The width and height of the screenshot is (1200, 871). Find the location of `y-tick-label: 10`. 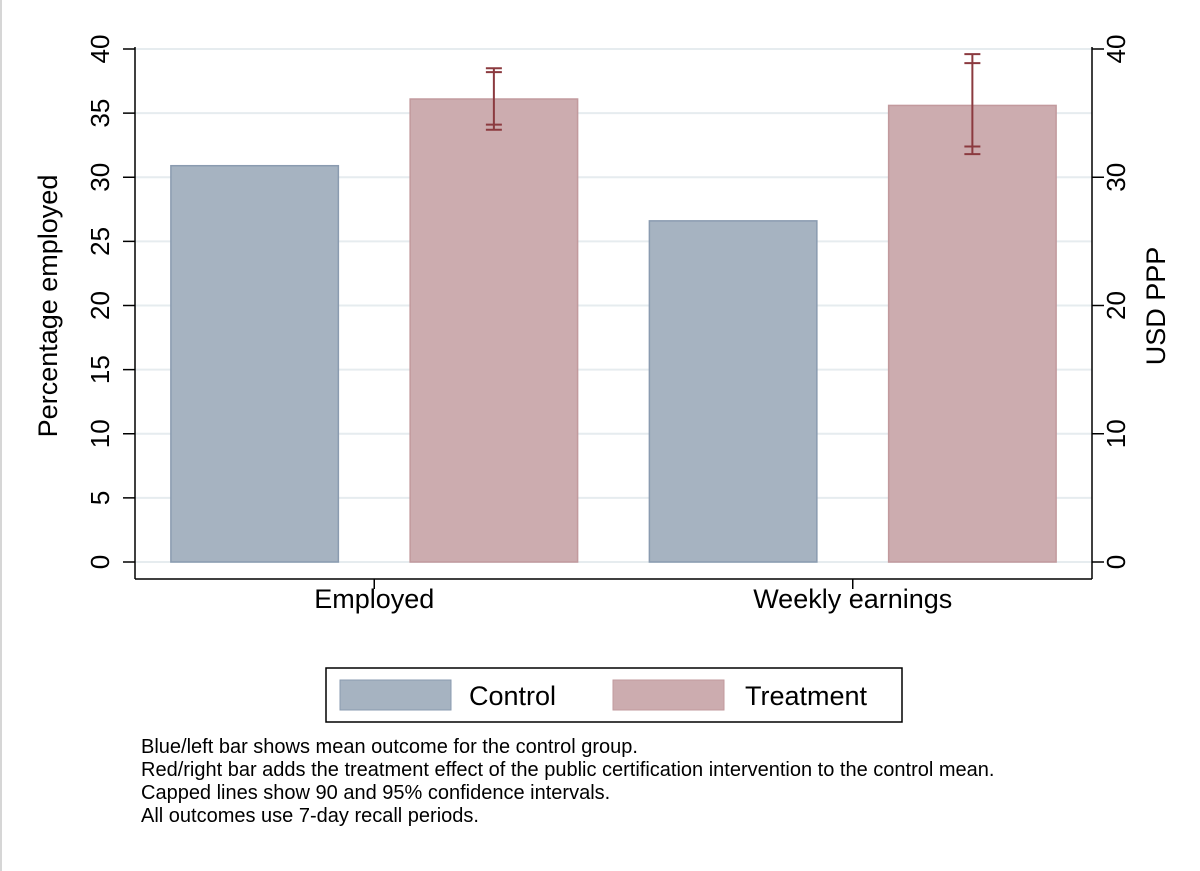

y-tick-label: 10 is located at coordinates (100, 433).